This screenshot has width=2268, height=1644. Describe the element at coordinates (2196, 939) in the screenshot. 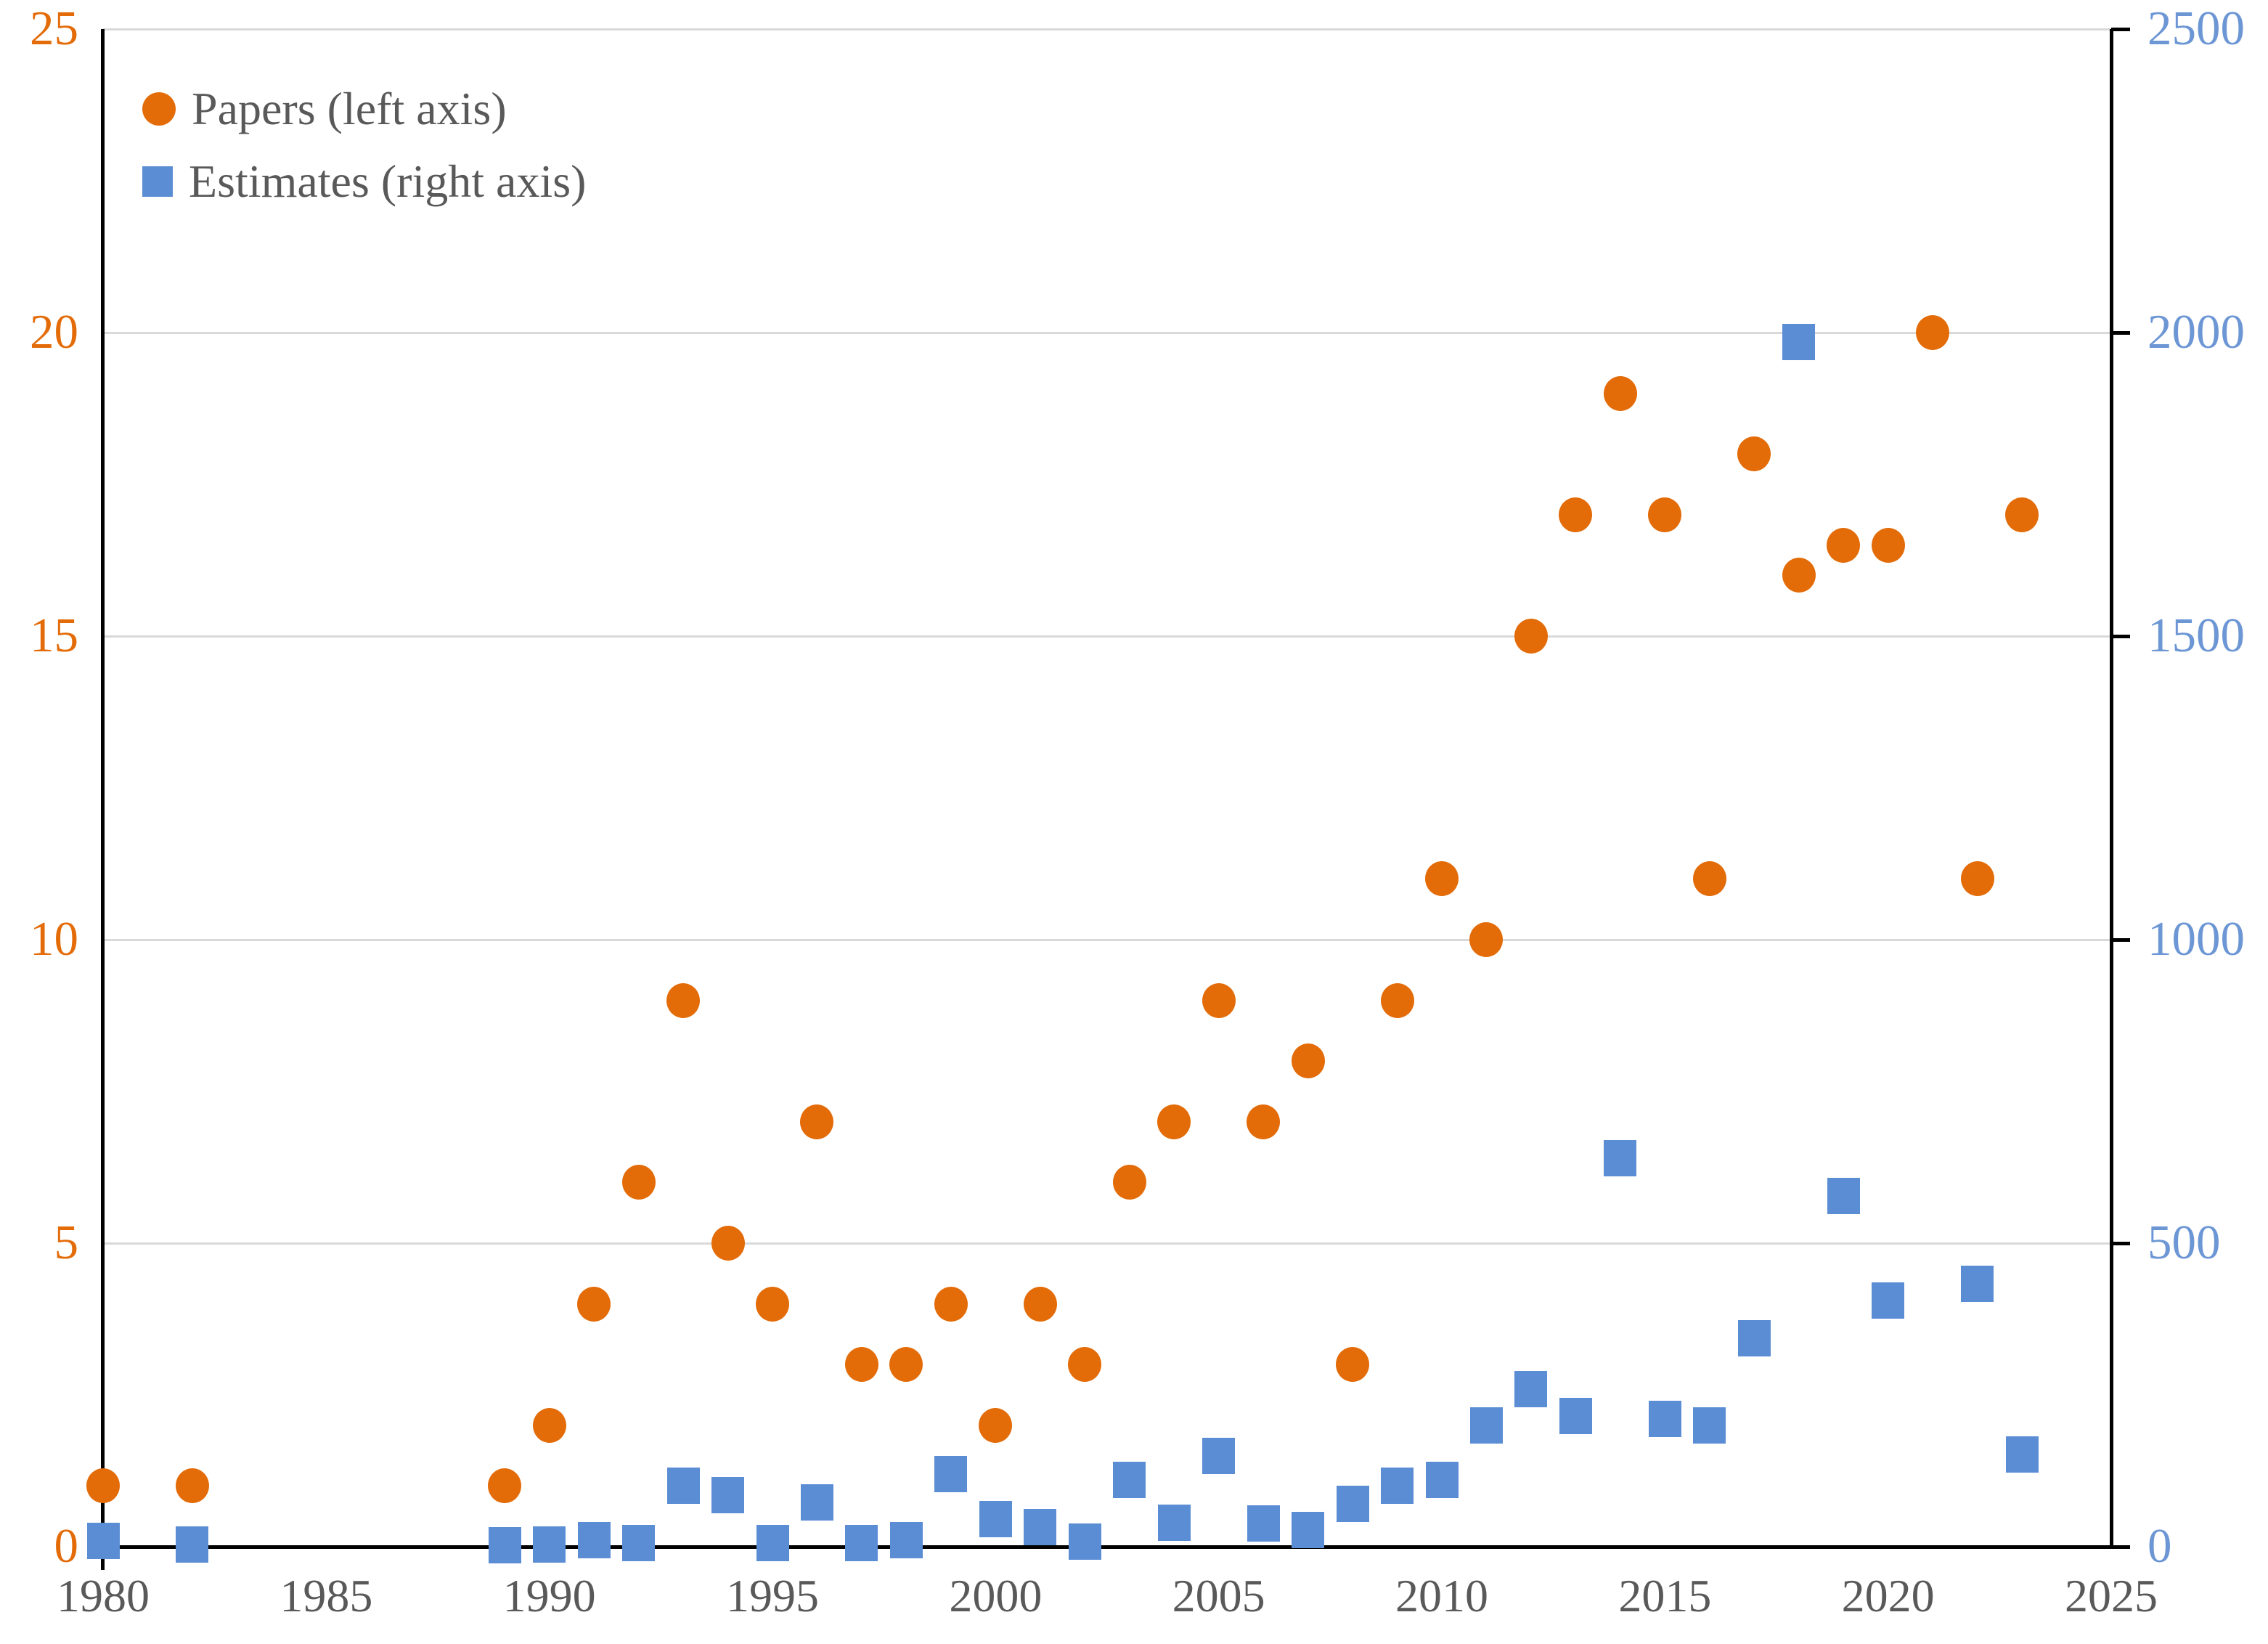

I see `right-axis-tick-label: 1000` at that location.